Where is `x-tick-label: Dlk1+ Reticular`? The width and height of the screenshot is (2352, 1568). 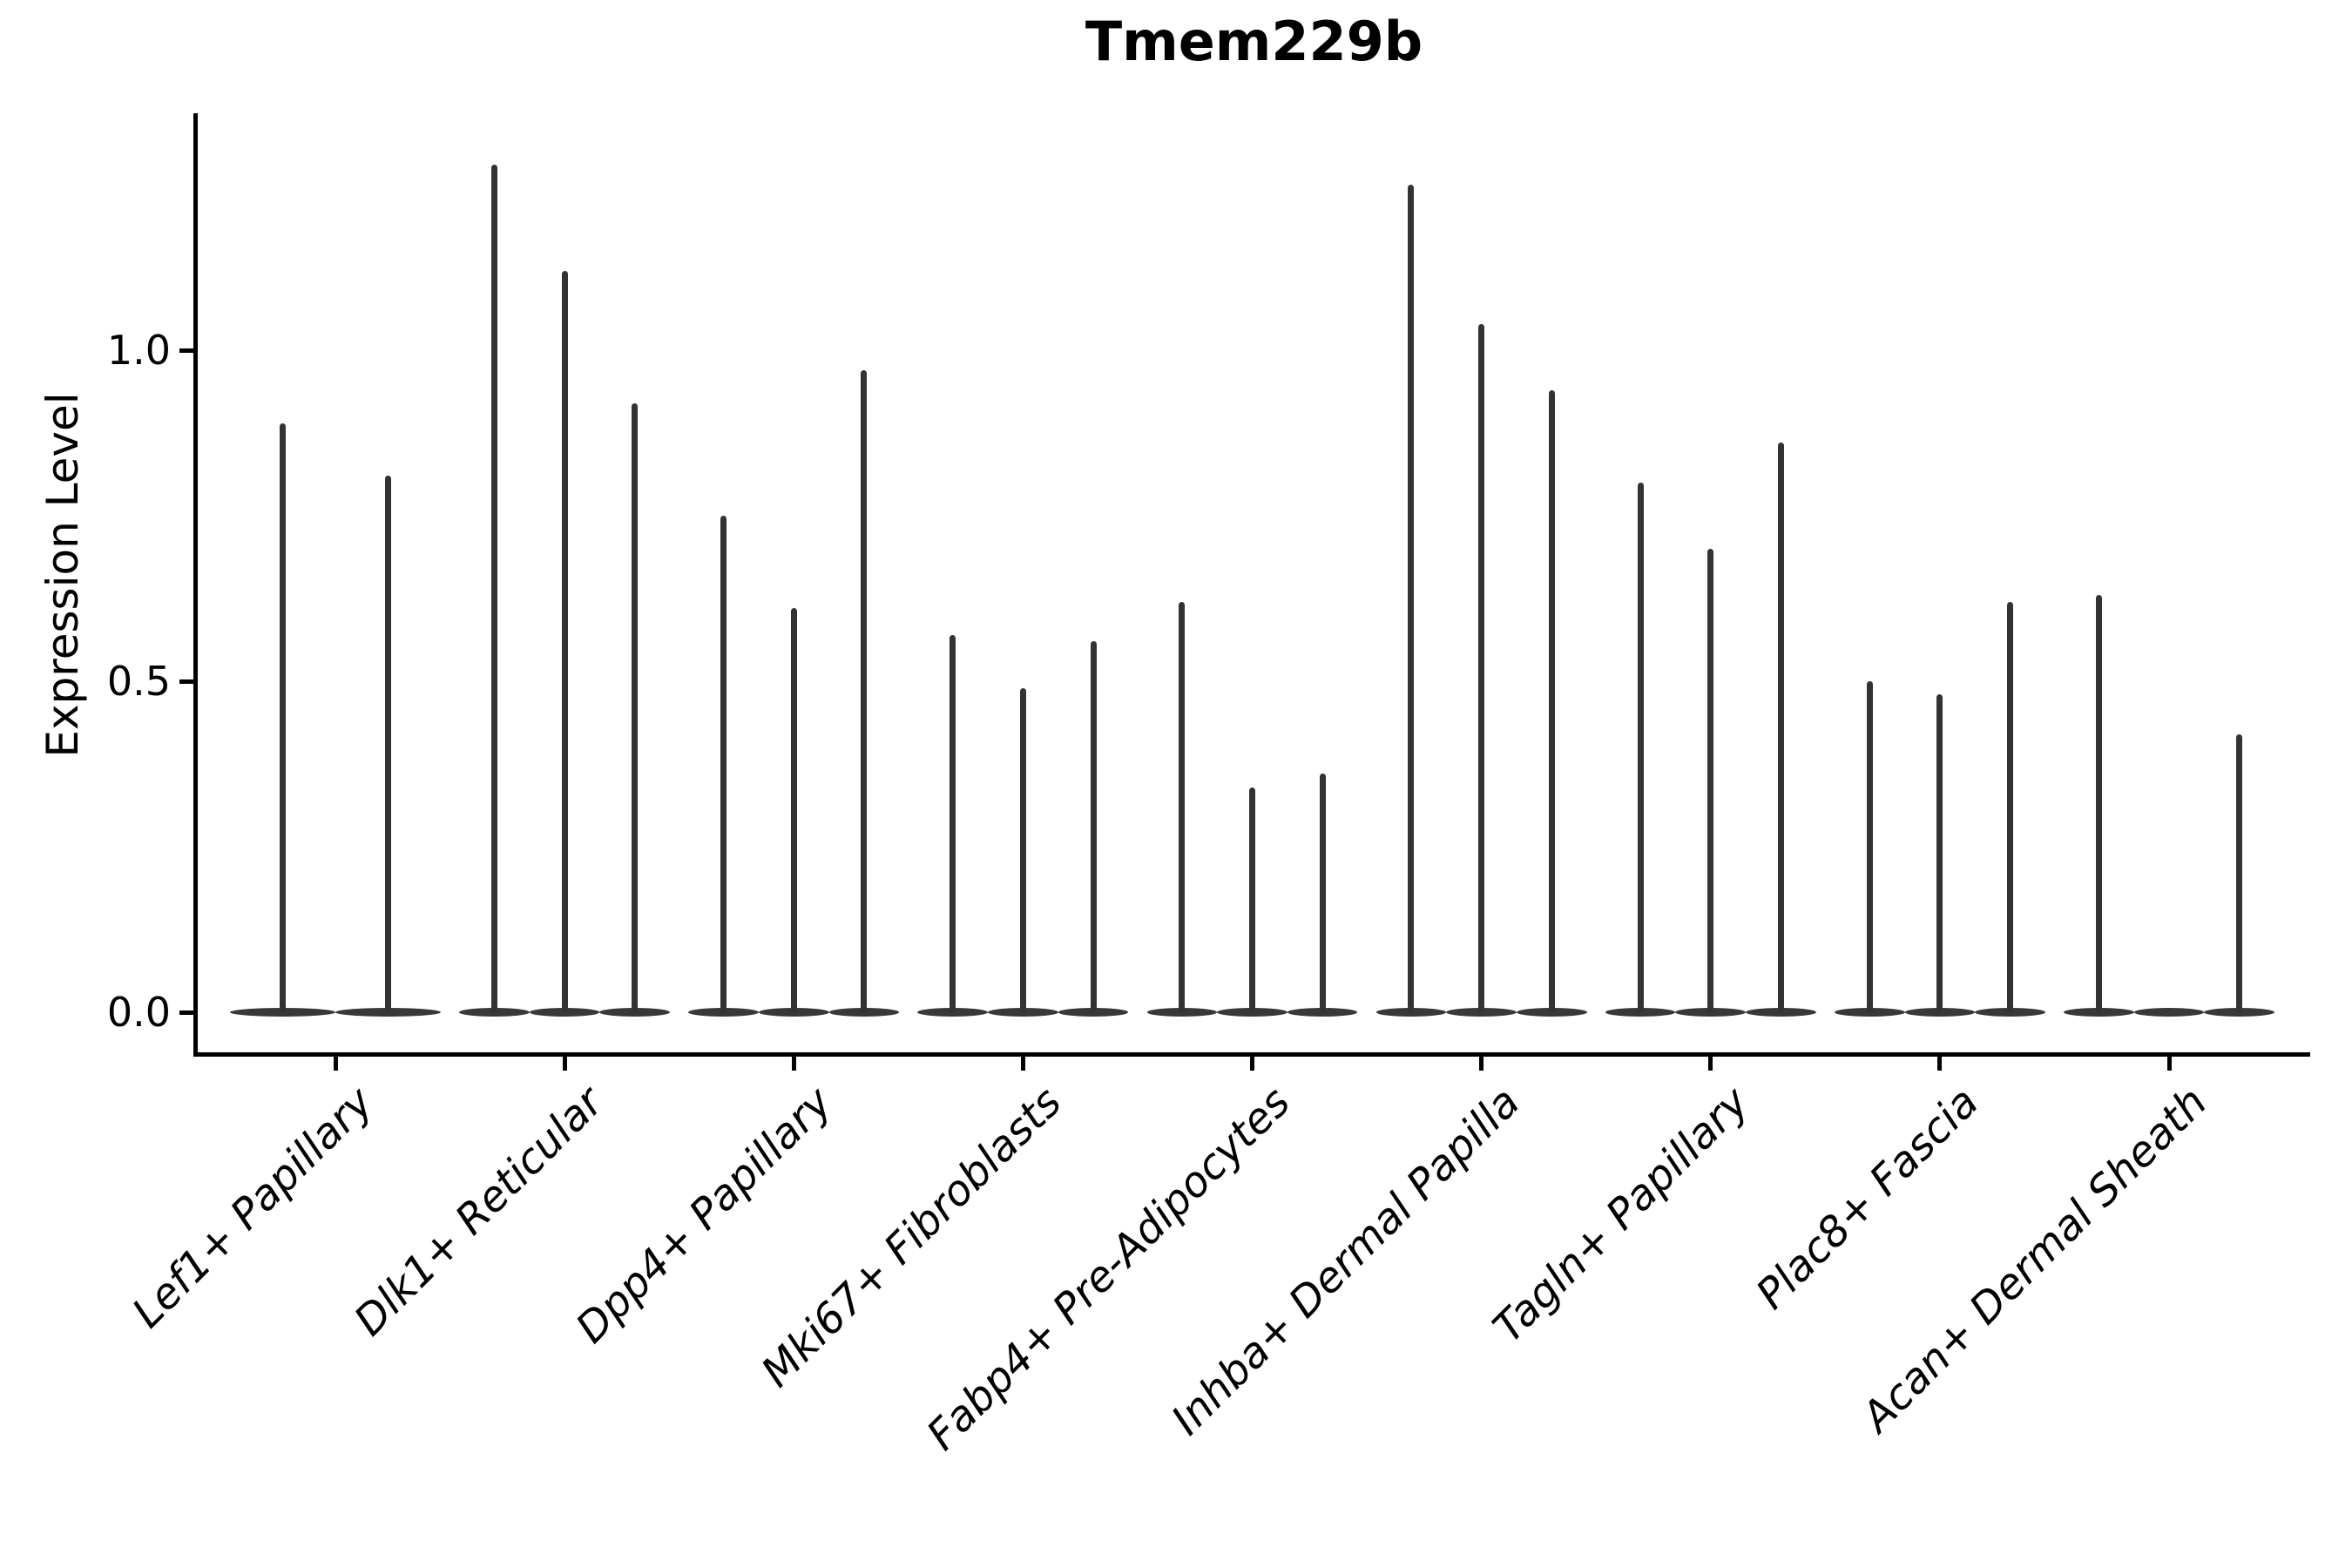 x-tick-label: Dlk1+ Reticular is located at coordinates (478, 1212).